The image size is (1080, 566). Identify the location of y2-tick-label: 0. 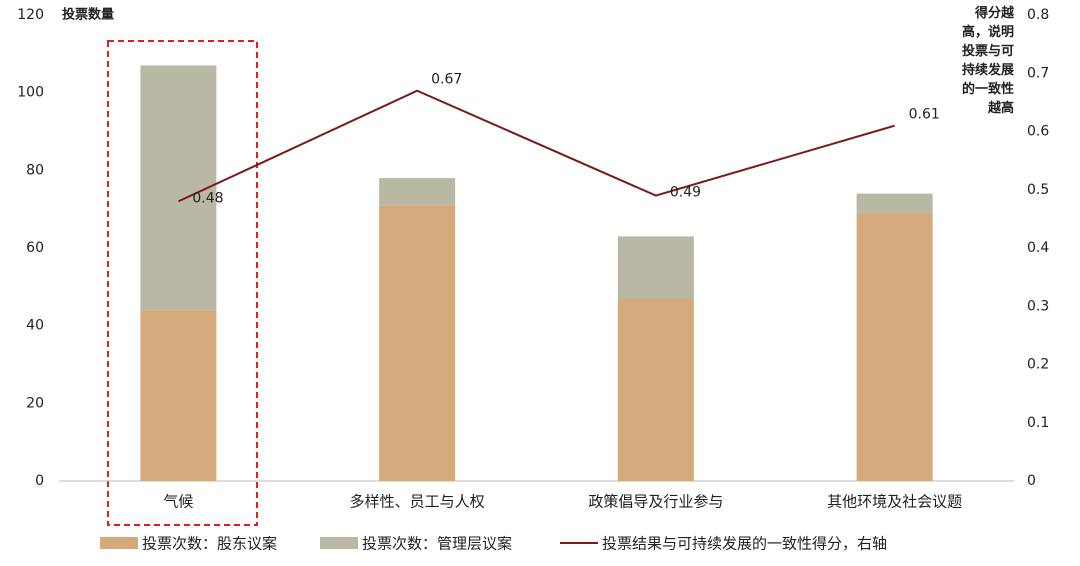
(1031, 481).